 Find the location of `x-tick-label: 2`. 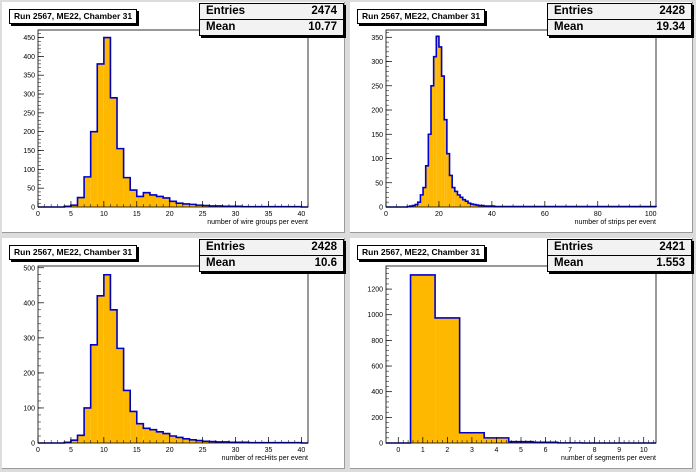

x-tick-label: 2 is located at coordinates (447, 450).